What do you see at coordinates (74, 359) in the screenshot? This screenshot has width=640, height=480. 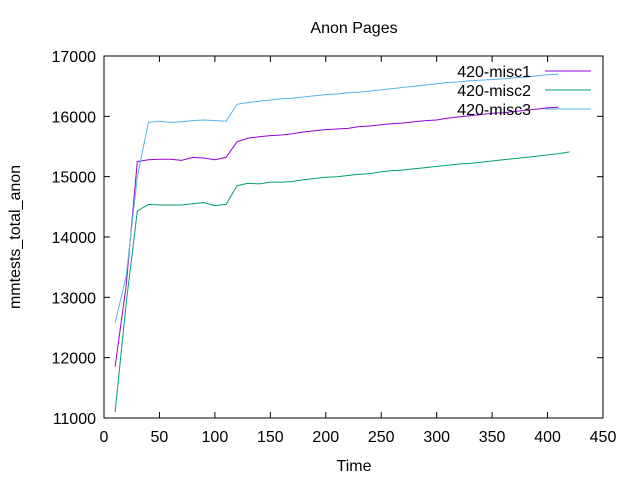 I see `y-tick-label: 12000` at bounding box center [74, 359].